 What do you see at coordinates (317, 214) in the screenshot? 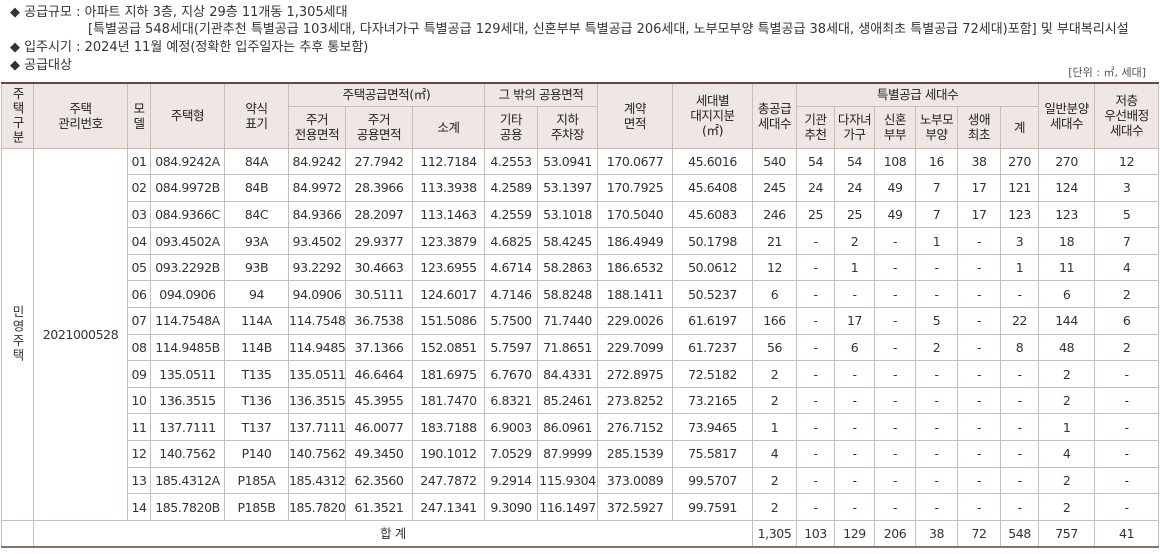
I see `table-cell: 84.9366` at bounding box center [317, 214].